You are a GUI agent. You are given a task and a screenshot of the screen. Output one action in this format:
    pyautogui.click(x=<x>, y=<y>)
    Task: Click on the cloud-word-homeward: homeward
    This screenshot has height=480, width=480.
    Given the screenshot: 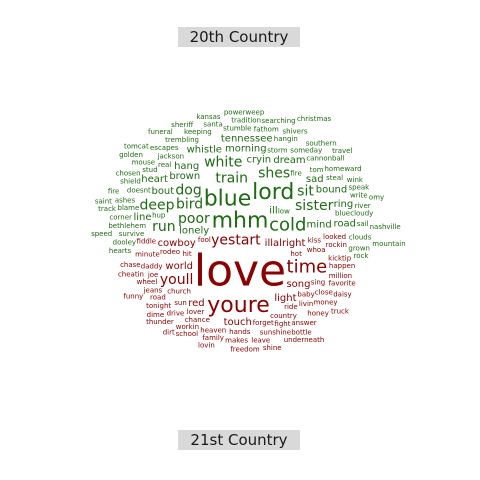 What is the action you would take?
    pyautogui.click(x=342, y=169)
    